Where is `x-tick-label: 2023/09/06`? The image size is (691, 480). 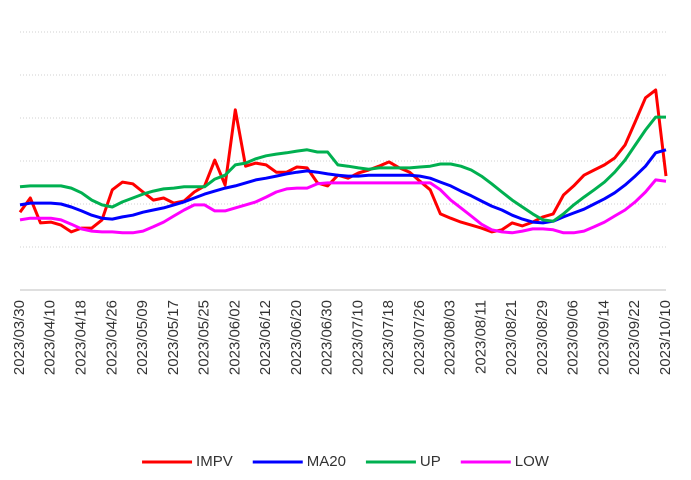 x-tick-label: 2023/09/06 is located at coordinates (573, 337).